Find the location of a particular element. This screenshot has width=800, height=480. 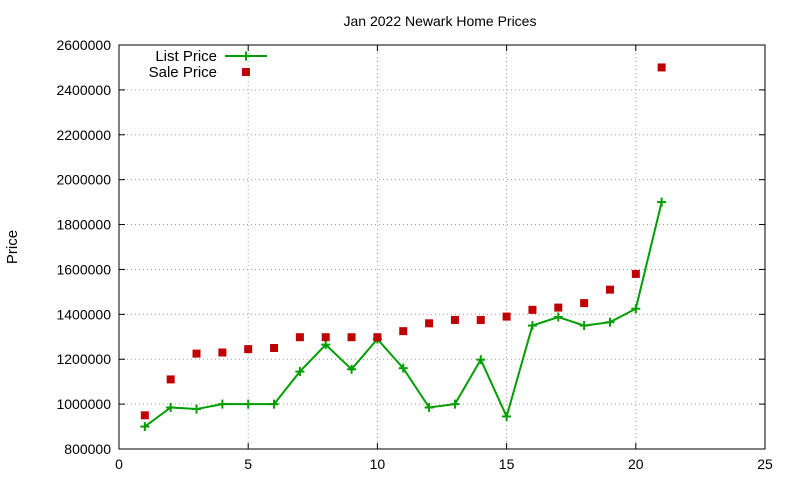

chart-title: Jan 2022 Newark Home Prices is located at coordinates (440, 21).